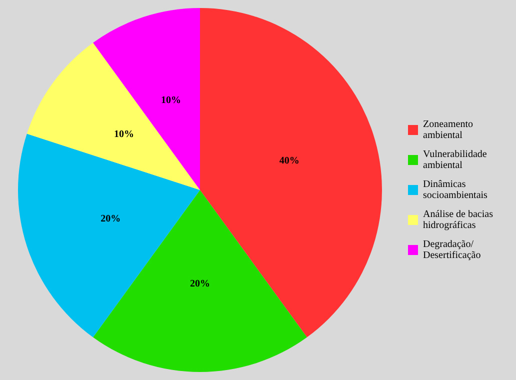  Describe the element at coordinates (289, 160) in the screenshot. I see `data-label: 40%` at that location.